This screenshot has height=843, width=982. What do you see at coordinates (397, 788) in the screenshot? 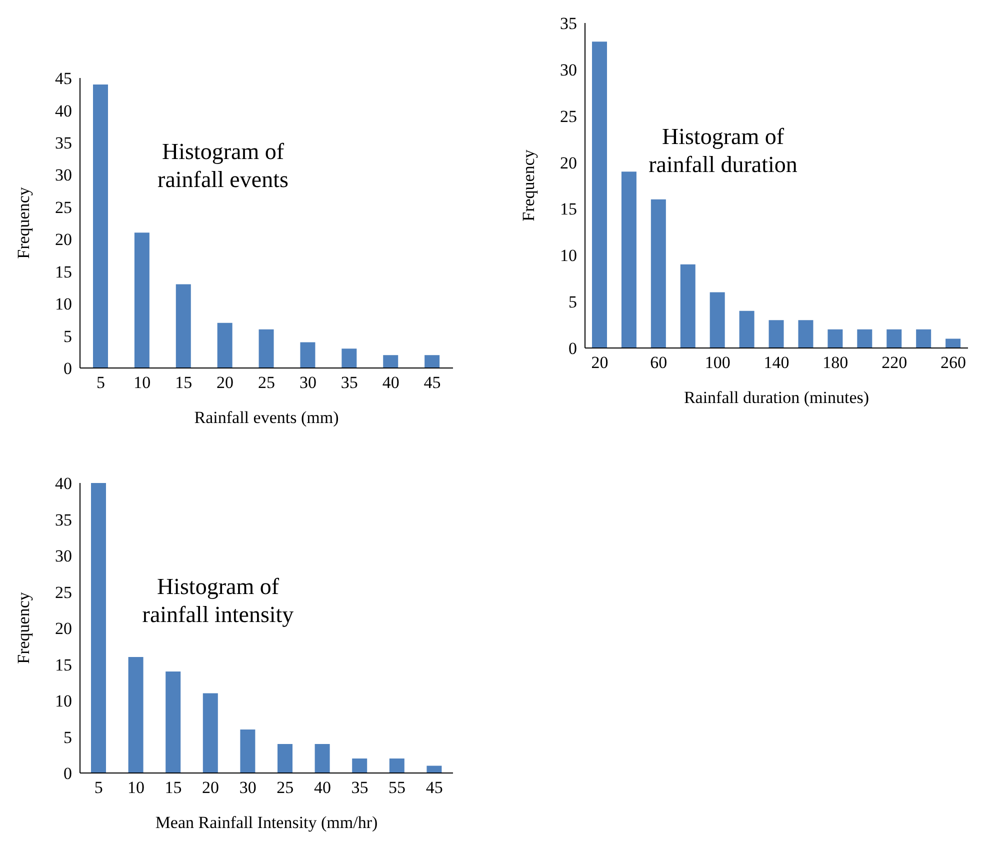
I see `x-tick-label: 55` at bounding box center [397, 788].